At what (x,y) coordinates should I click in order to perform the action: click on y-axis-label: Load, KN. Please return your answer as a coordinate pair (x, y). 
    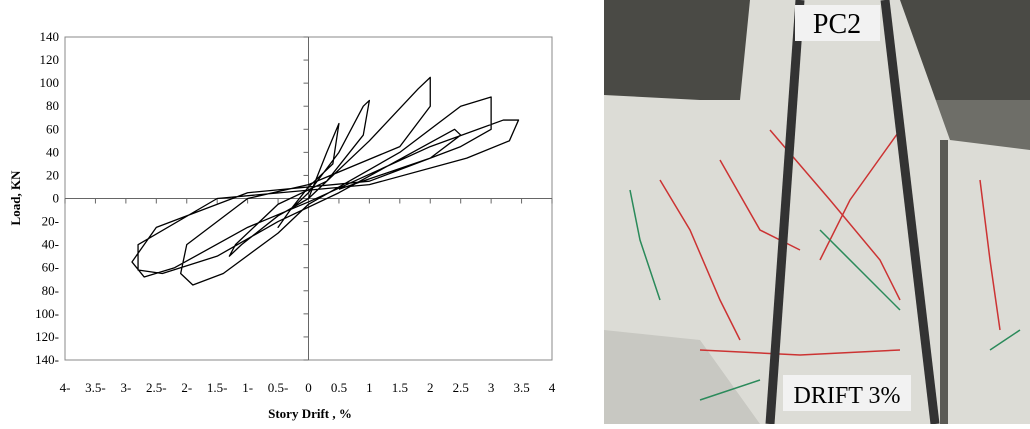
    Looking at the image, I should click on (15, 198).